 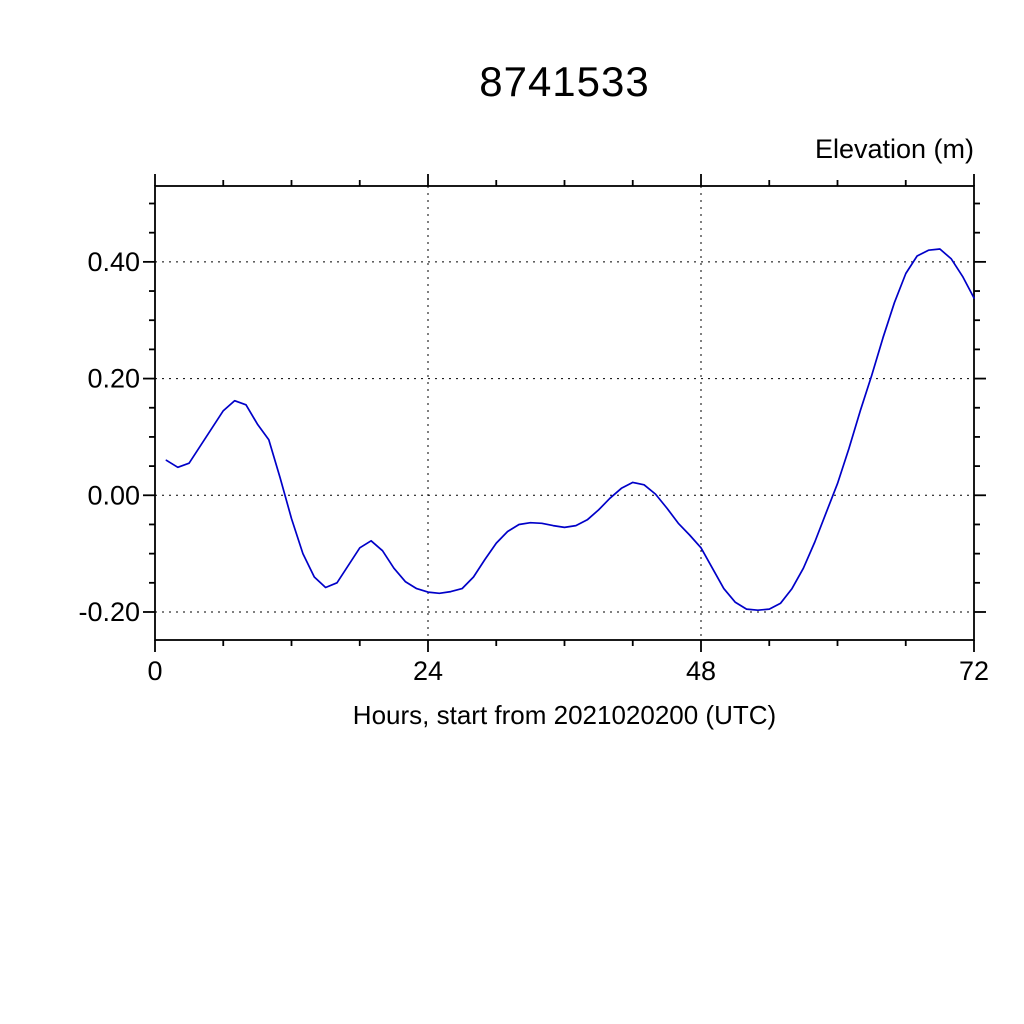 What do you see at coordinates (701, 671) in the screenshot?
I see `x-tick-label: 48` at bounding box center [701, 671].